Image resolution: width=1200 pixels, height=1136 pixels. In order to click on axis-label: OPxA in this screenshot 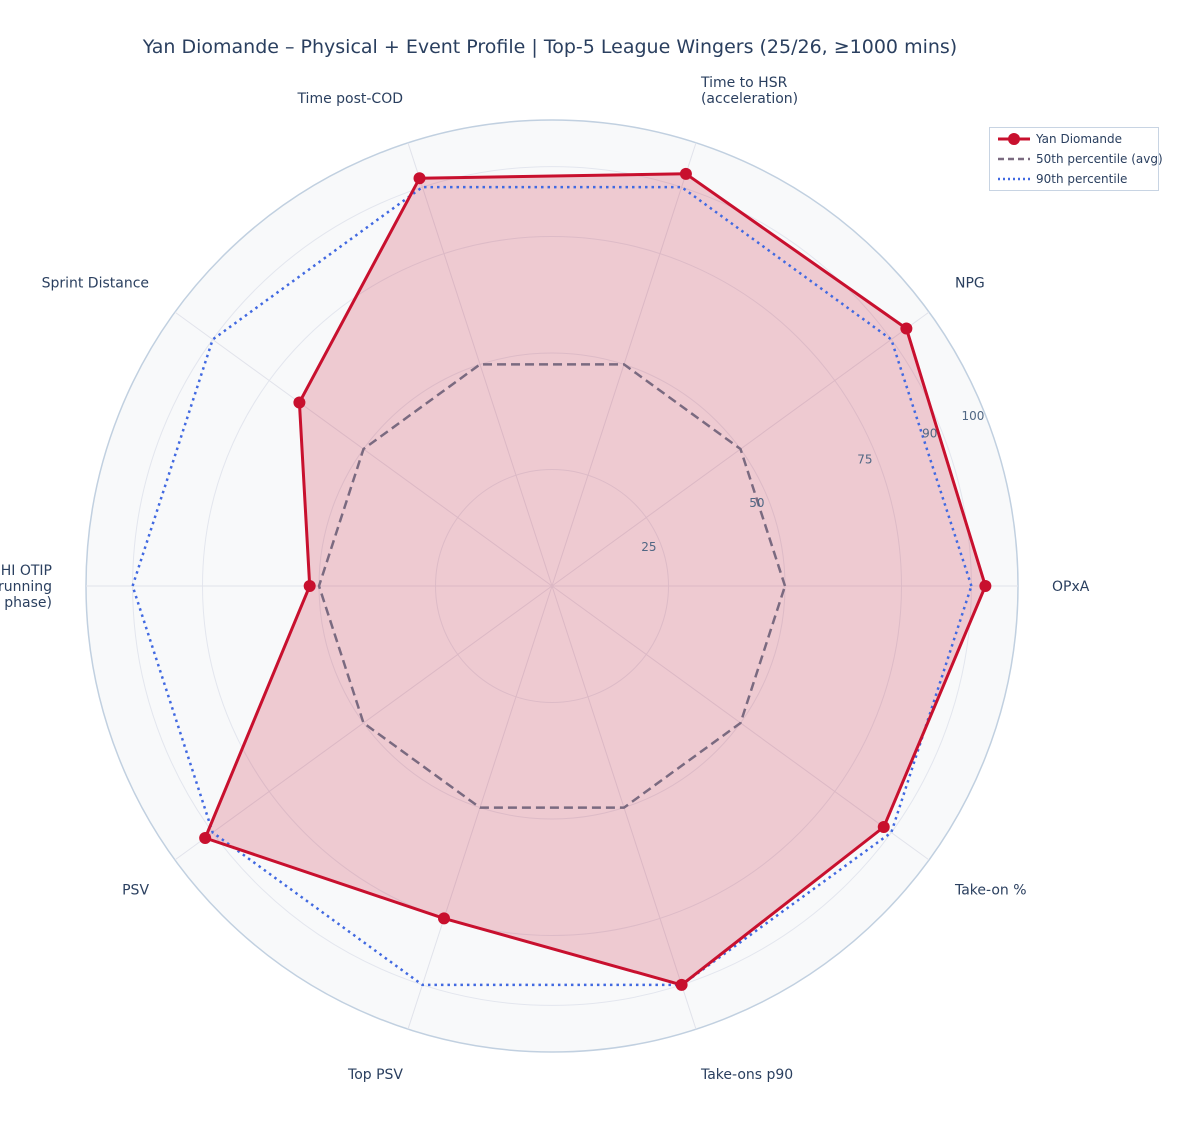, I will do `click(1071, 587)`.